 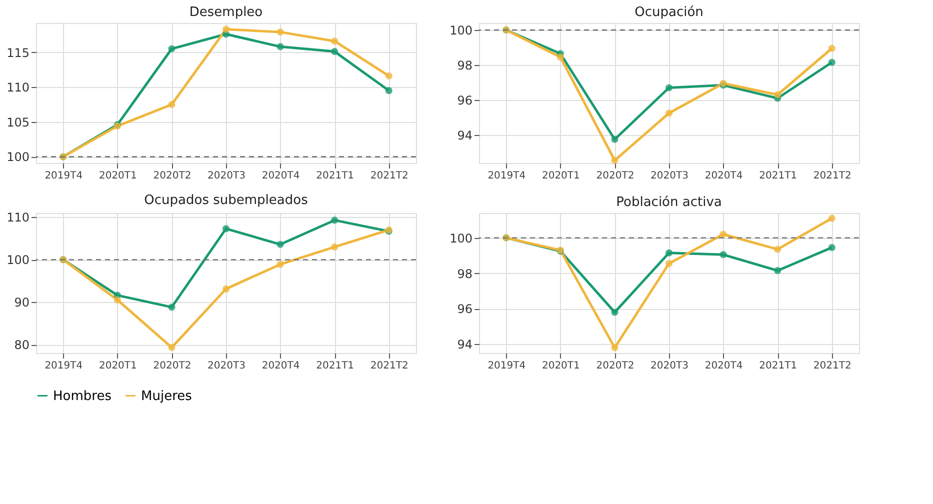 I want to click on chart-title: Ocupación, so click(x=669, y=12).